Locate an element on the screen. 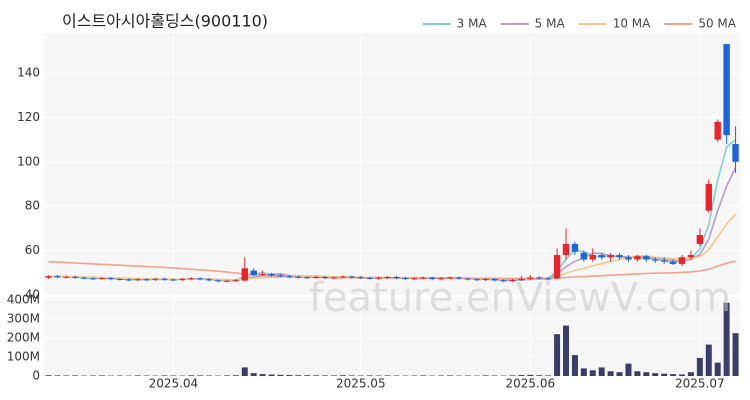 The height and width of the screenshot is (400, 750). chart-title: 이스트아시아홀딩스(900110) is located at coordinates (165, 21).